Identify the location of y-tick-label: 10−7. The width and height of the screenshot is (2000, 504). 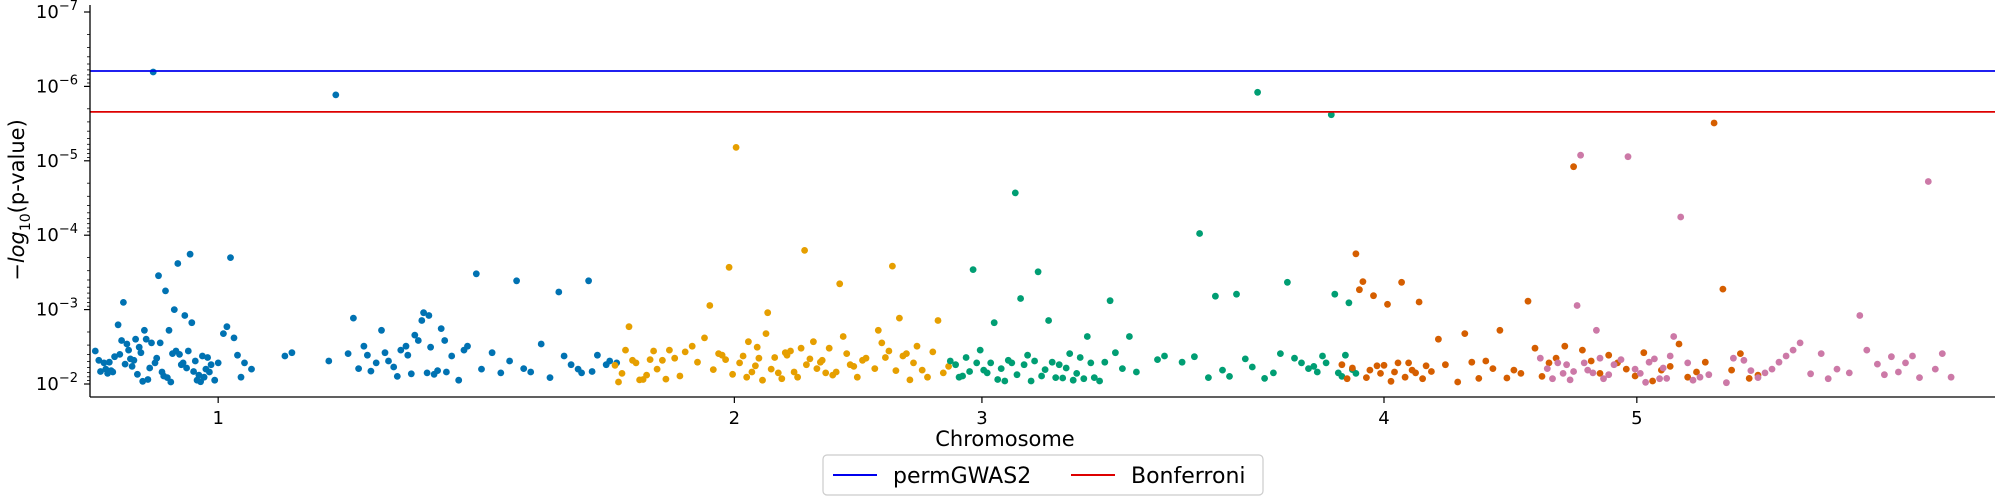
(57, 11).